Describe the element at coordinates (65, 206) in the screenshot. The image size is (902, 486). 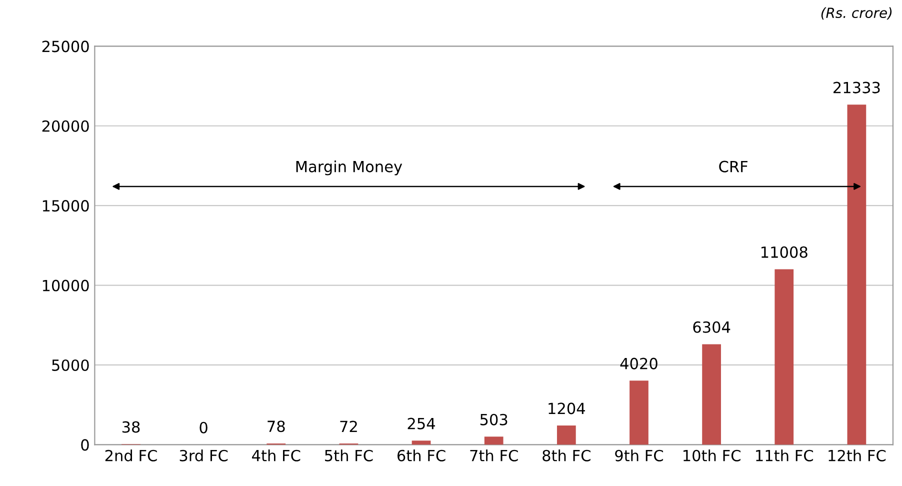
I see `y-tick-label: 15000` at that location.